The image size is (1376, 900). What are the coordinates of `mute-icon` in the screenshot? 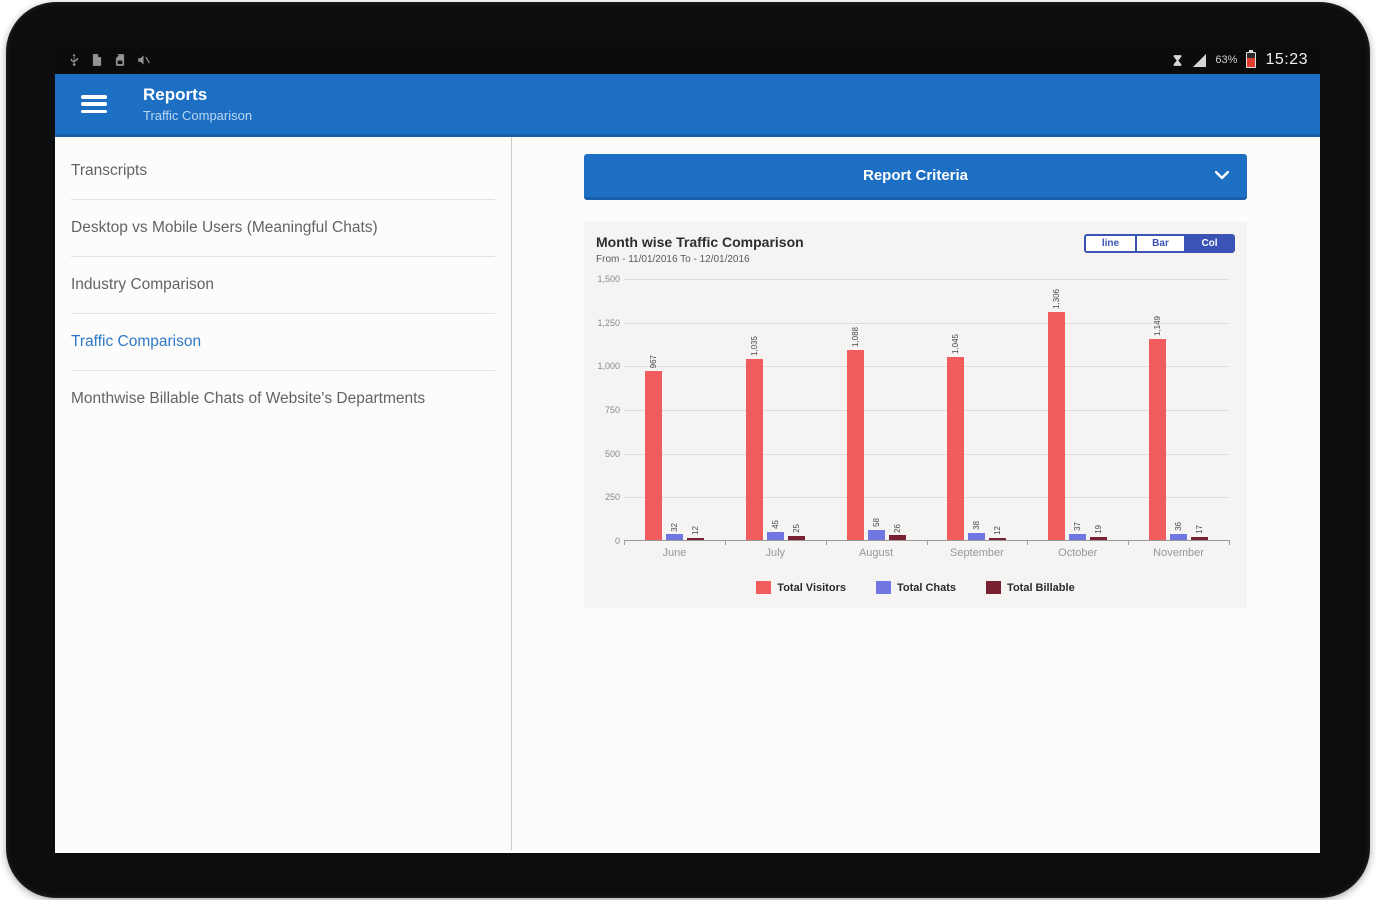 It's located at (144, 60).